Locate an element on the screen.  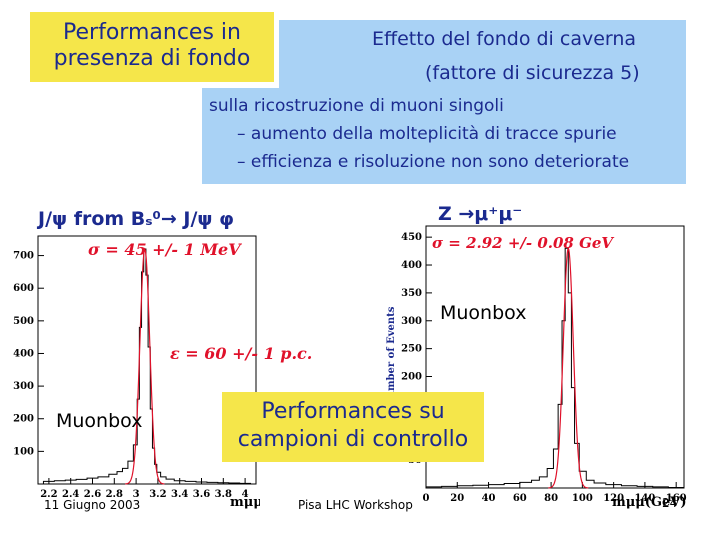
efficiency-left: ε = 60 +/- 1 p.c. is located at coordinates (241, 353).